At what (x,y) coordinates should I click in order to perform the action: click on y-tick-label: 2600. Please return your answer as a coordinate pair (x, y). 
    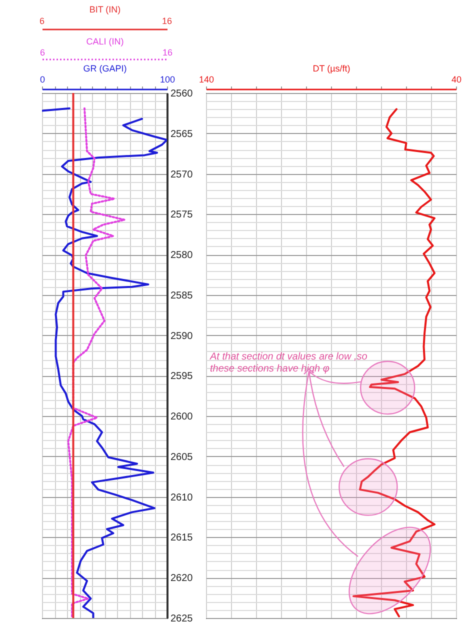
    Looking at the image, I should click on (182, 417).